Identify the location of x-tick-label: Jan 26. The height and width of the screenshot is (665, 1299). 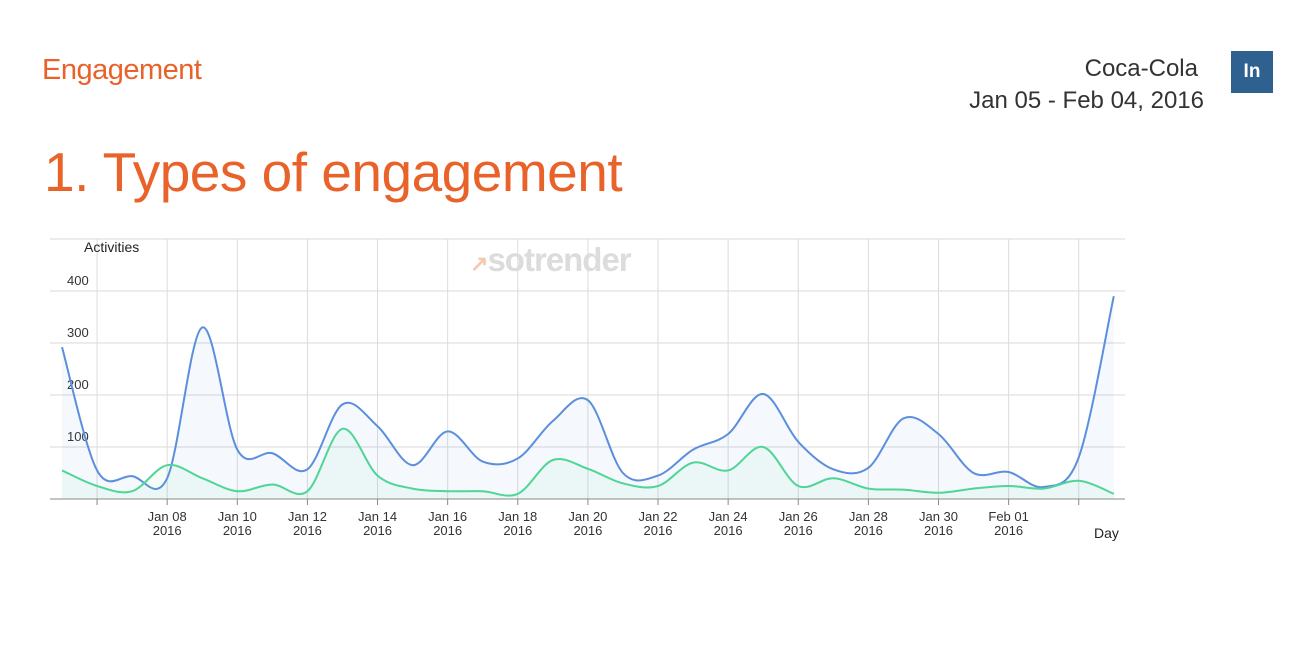
(798, 516).